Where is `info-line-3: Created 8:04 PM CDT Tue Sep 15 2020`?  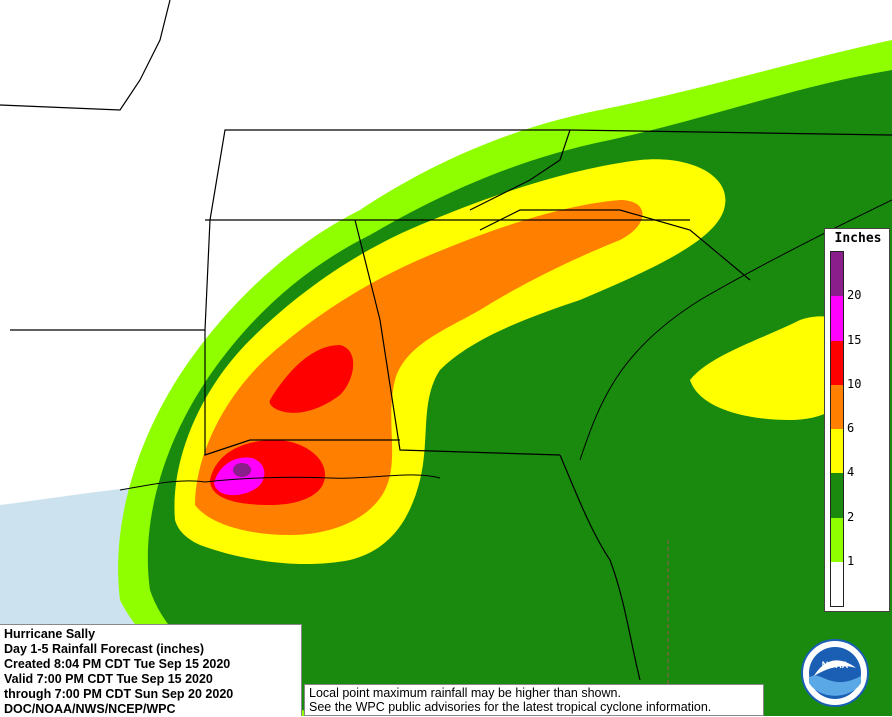
info-line-3: Created 8:04 PM CDT Tue Sep 15 2020 is located at coordinates (117, 664).